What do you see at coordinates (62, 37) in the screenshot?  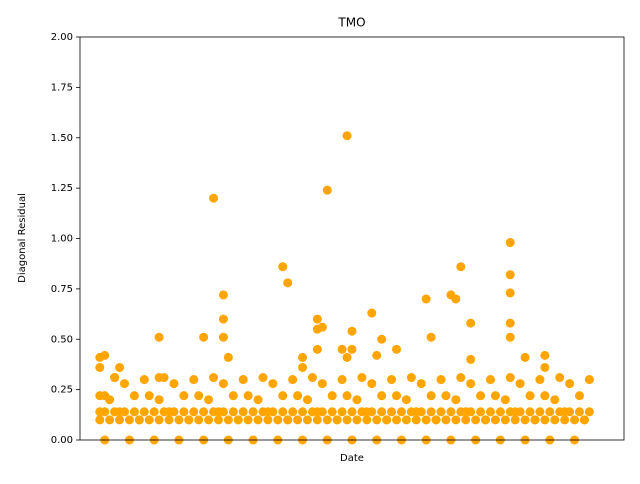 I see `y-tick-label: 2.00` at bounding box center [62, 37].